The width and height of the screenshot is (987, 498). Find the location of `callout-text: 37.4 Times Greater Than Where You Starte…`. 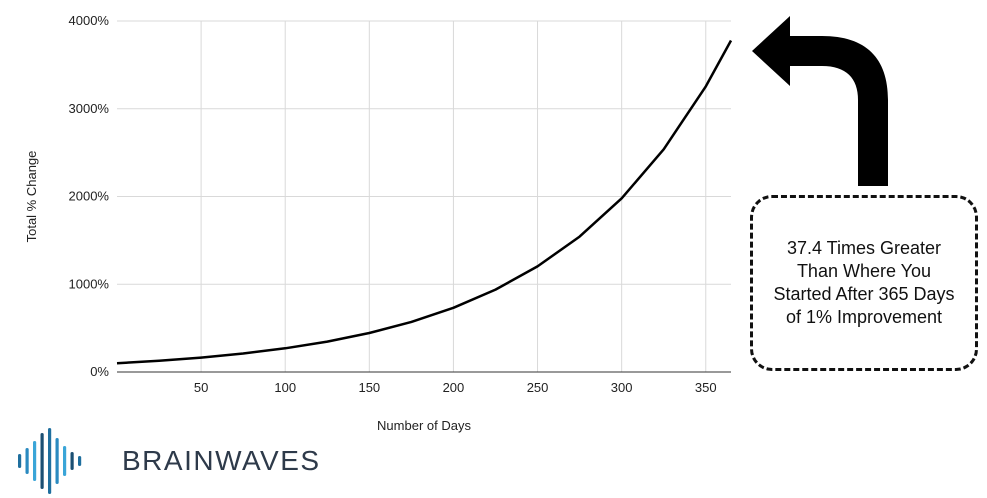

callout-text: 37.4 Times Greater Than Where You Starte… is located at coordinates (864, 282).